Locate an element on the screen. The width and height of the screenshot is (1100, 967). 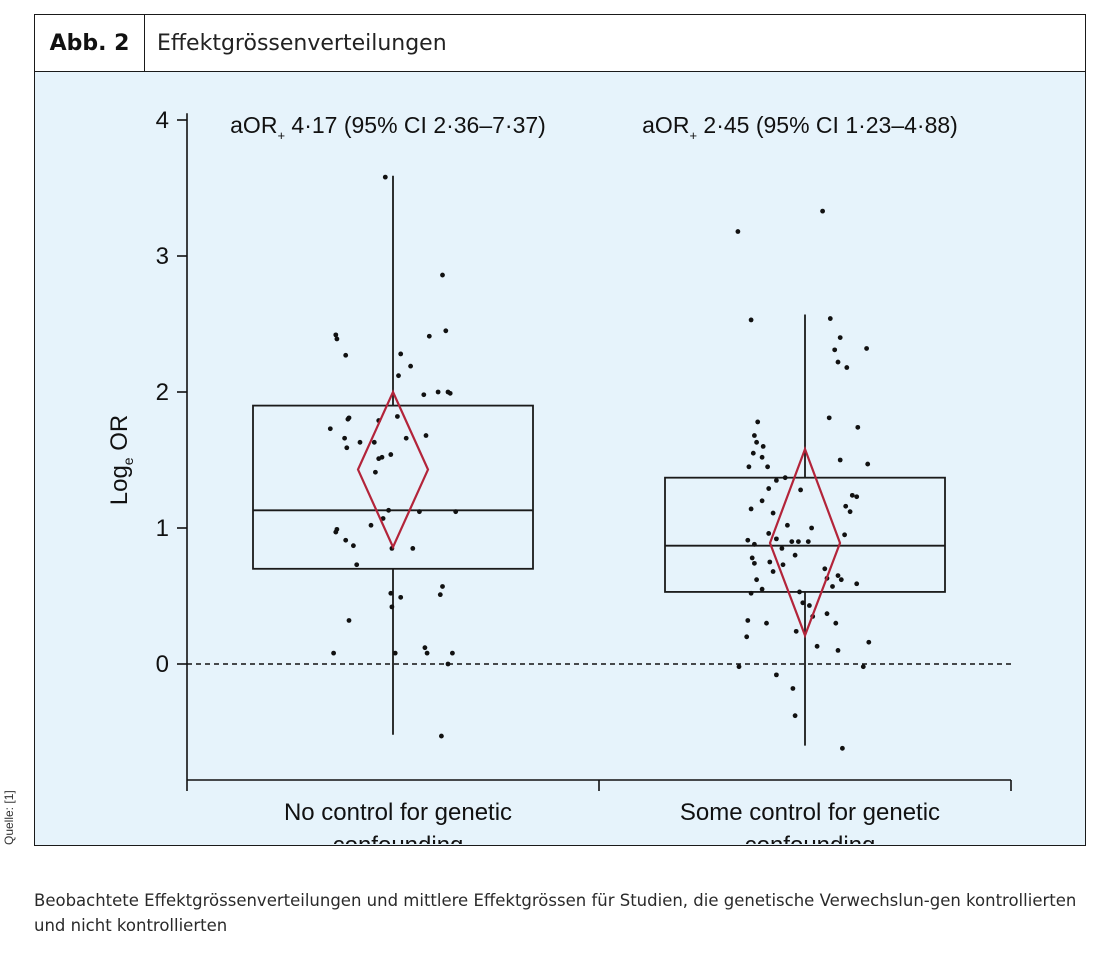
y-tick-label: 2 is located at coordinates (162, 392).